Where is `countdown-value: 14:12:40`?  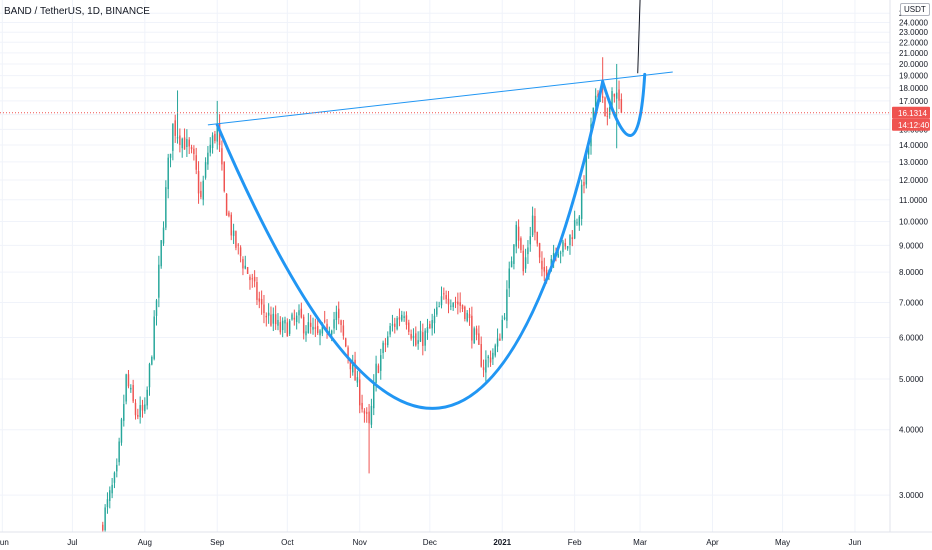 countdown-value: 14:12:40 is located at coordinates (914, 125).